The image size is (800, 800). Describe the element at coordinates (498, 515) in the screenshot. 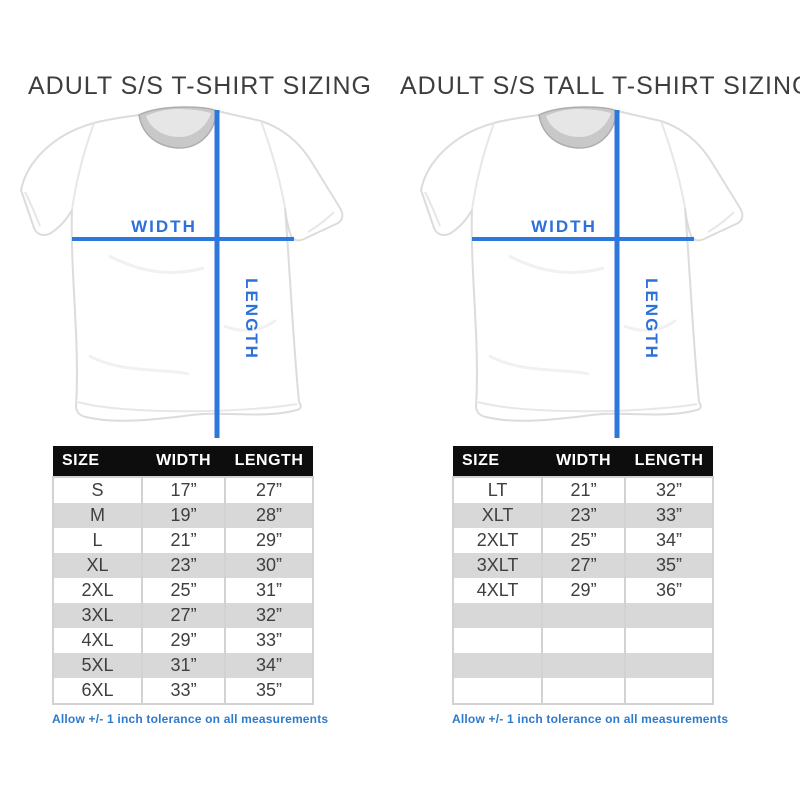

I see `table-cell: XLT` at that location.